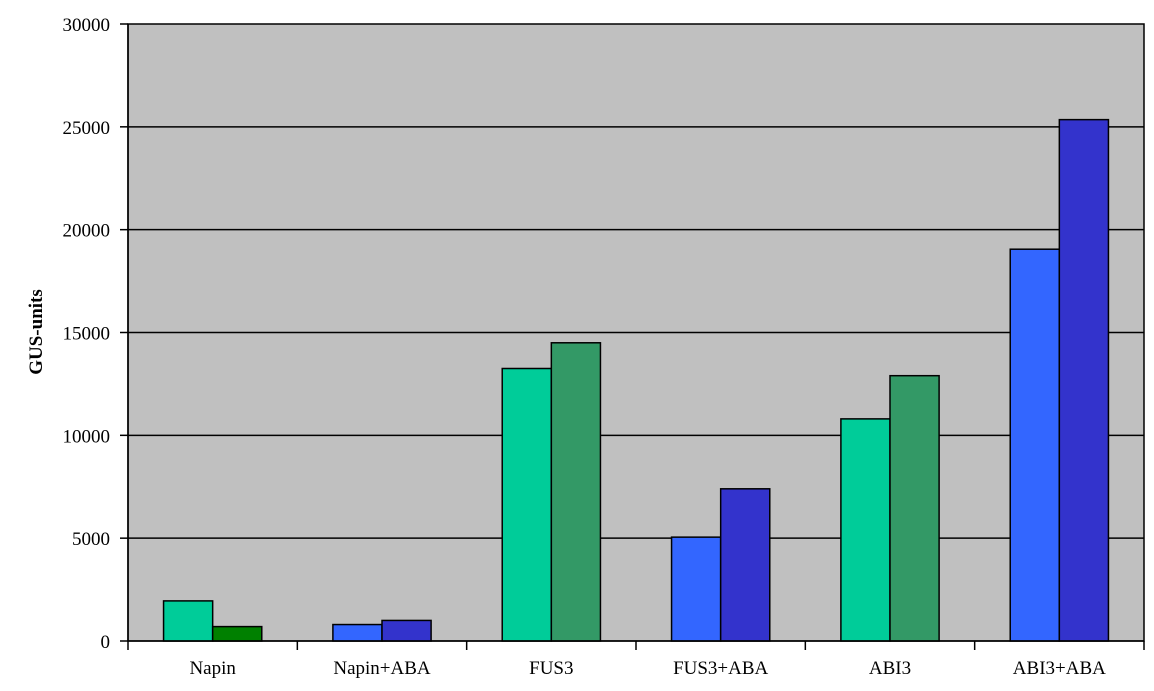  I want to click on y-tick-label: 25000, so click(87, 128).